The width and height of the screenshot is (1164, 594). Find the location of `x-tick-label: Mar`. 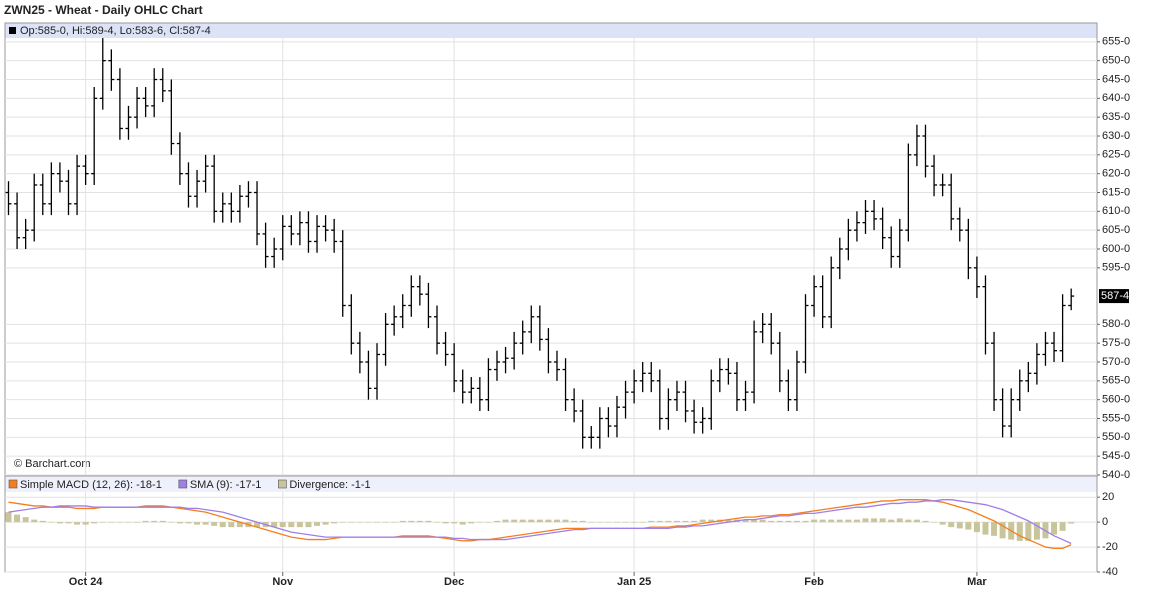

x-tick-label: Mar is located at coordinates (977, 582).